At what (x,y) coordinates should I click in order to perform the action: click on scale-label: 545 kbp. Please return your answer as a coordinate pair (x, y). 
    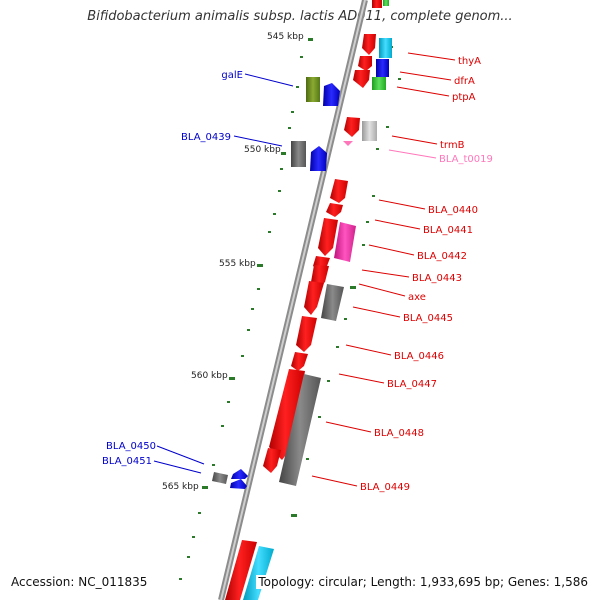
    Looking at the image, I should click on (285, 37).